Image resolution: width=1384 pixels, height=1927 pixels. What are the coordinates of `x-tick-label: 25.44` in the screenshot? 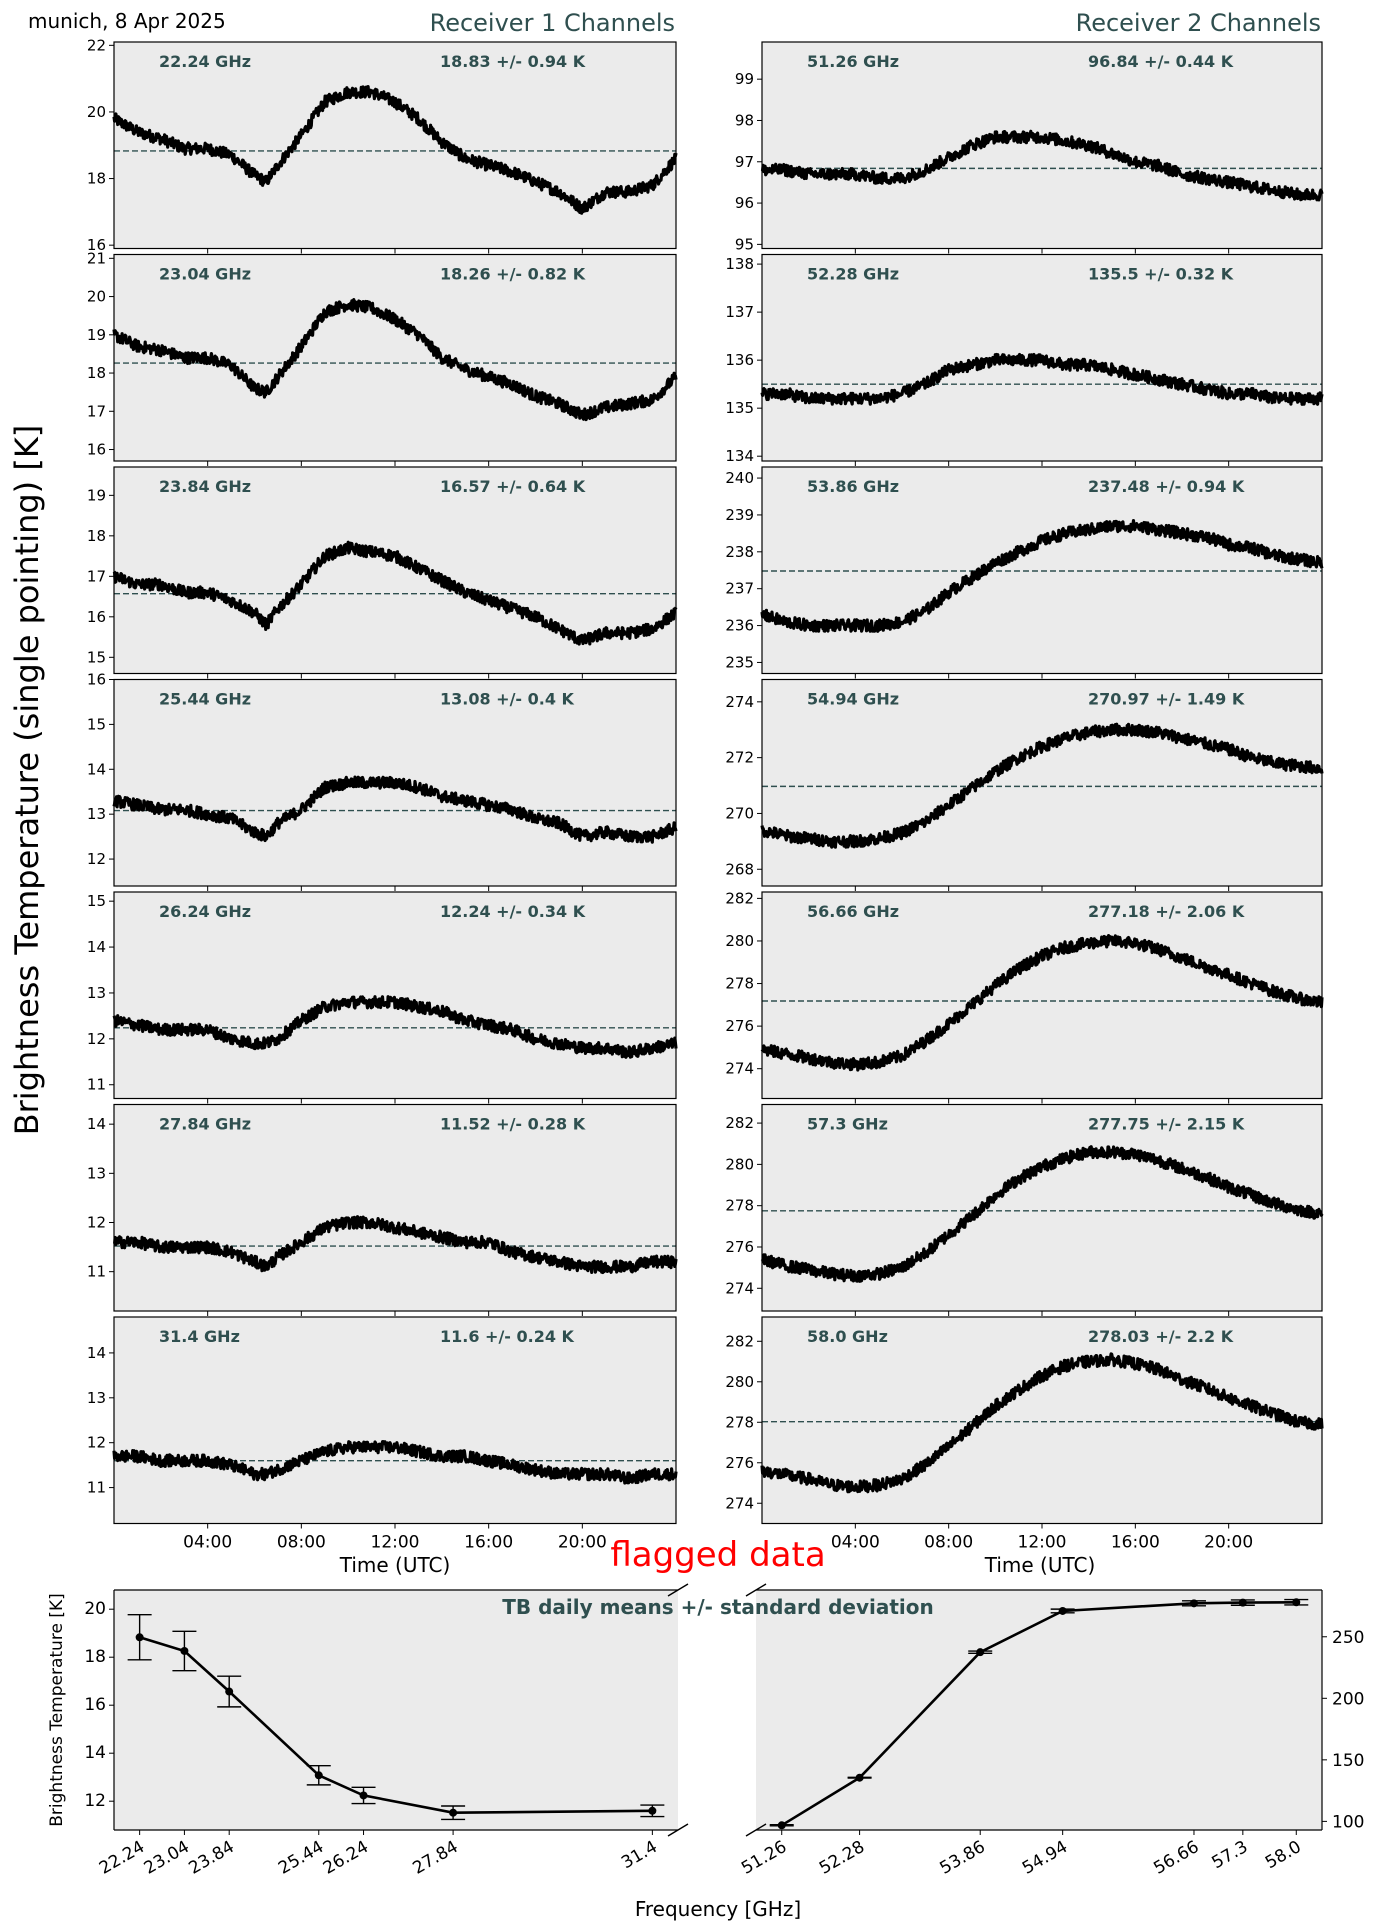 It's located at (301, 1858).